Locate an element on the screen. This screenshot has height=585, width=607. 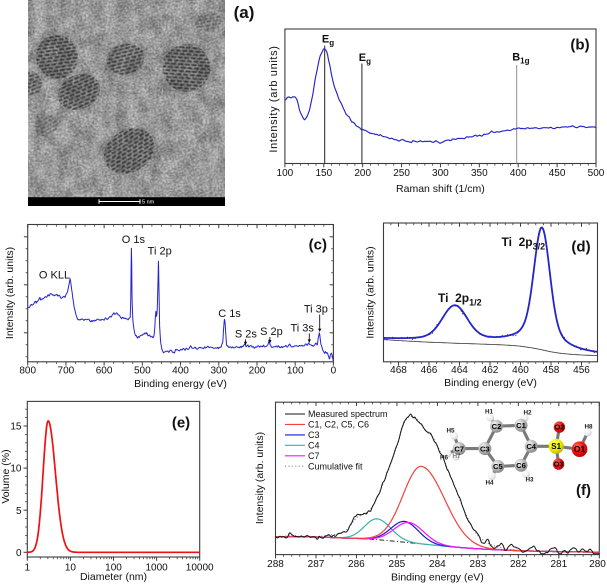
svg-text: Ti 3p is located at coordinates (316, 310).